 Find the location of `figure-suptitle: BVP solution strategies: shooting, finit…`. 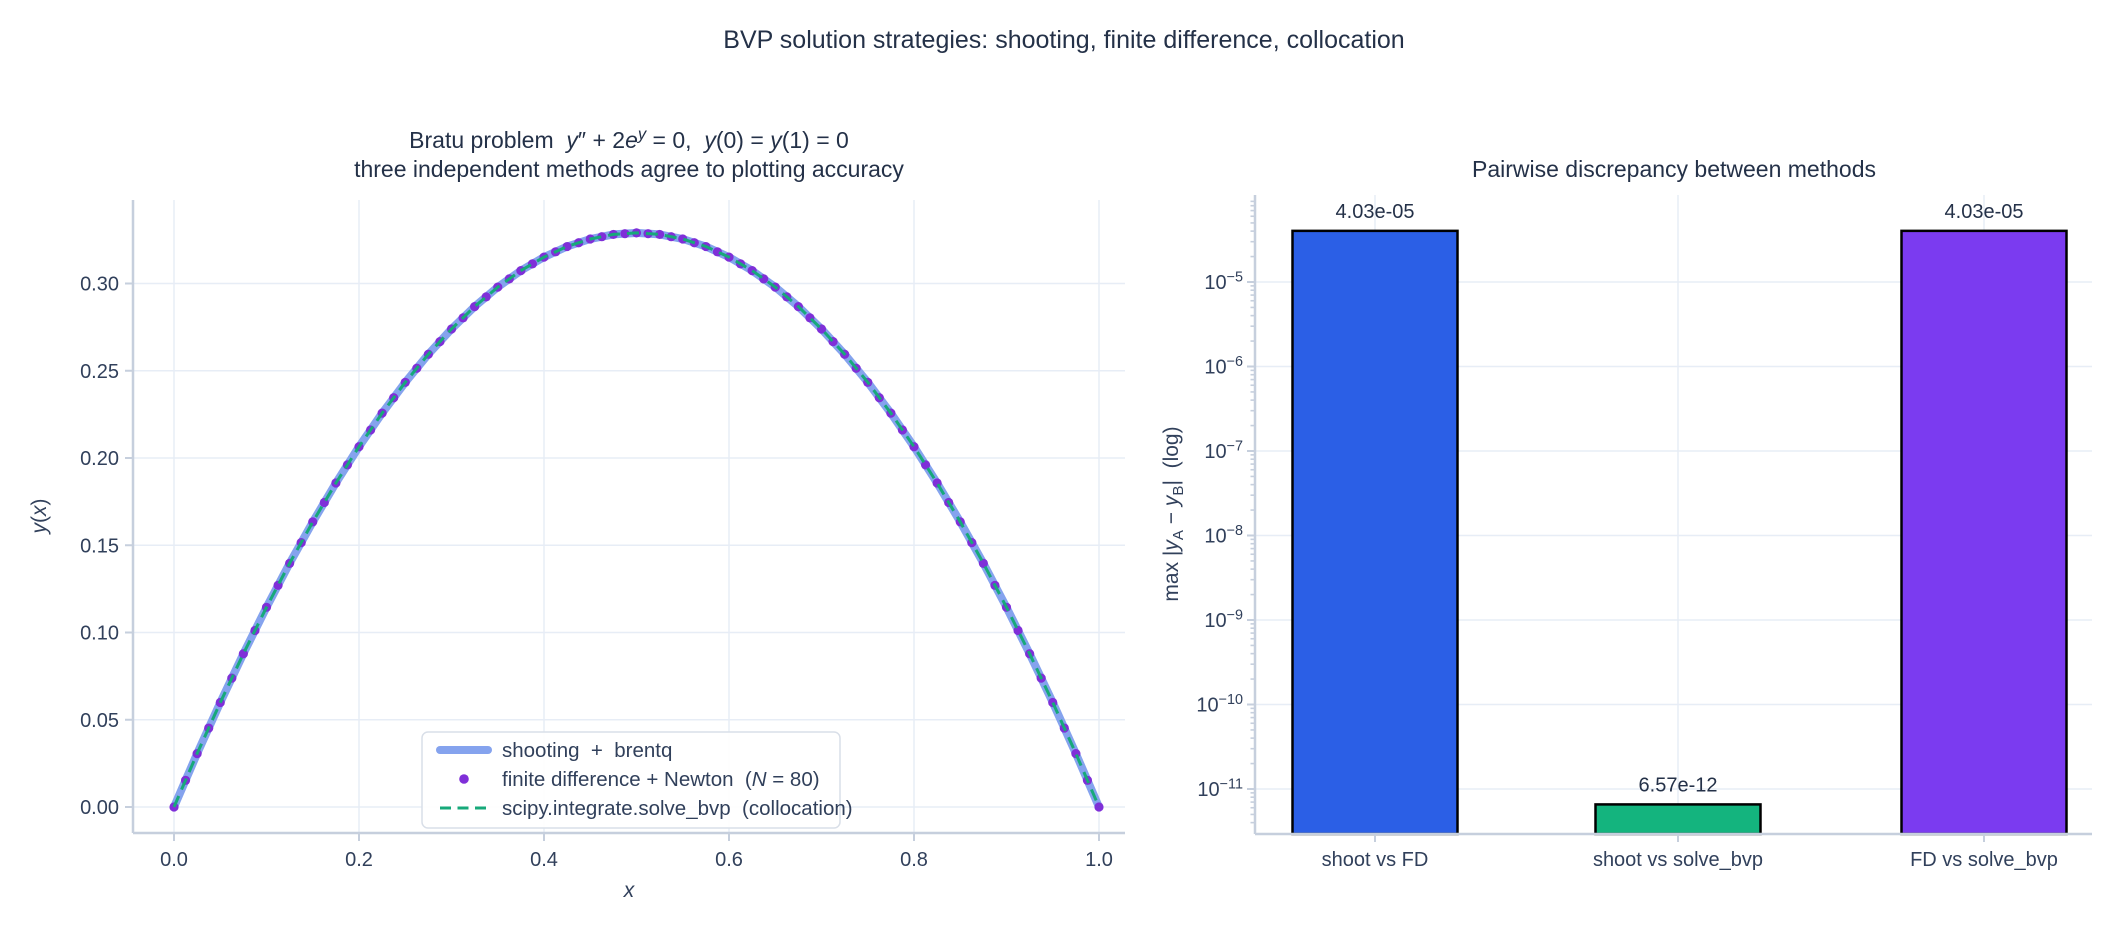

figure-suptitle: BVP solution strategies: shooting, finit… is located at coordinates (1064, 40).